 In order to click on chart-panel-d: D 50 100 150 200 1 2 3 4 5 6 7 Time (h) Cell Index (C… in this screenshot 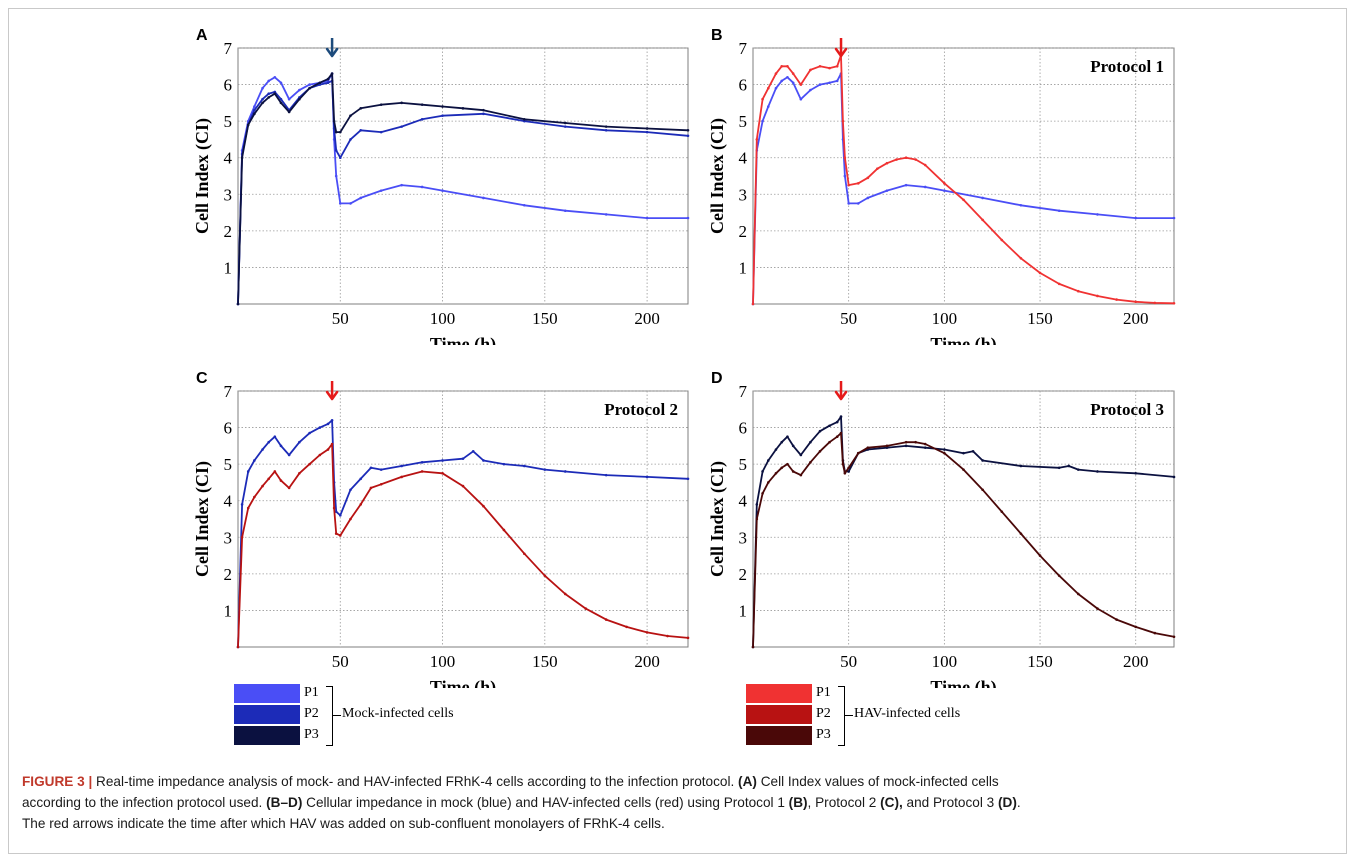, I will do `click(941, 529)`.